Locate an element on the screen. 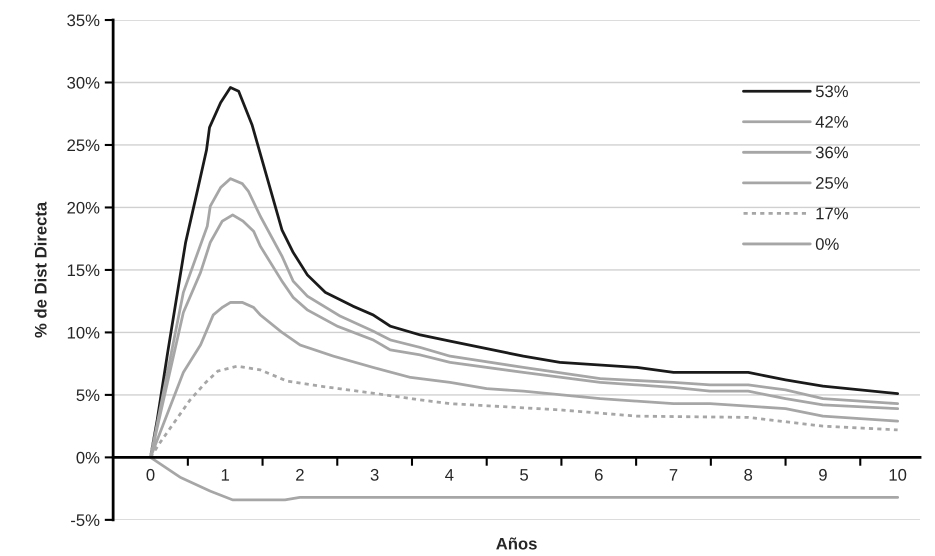  y-tick-label: -5% is located at coordinates (85, 520).